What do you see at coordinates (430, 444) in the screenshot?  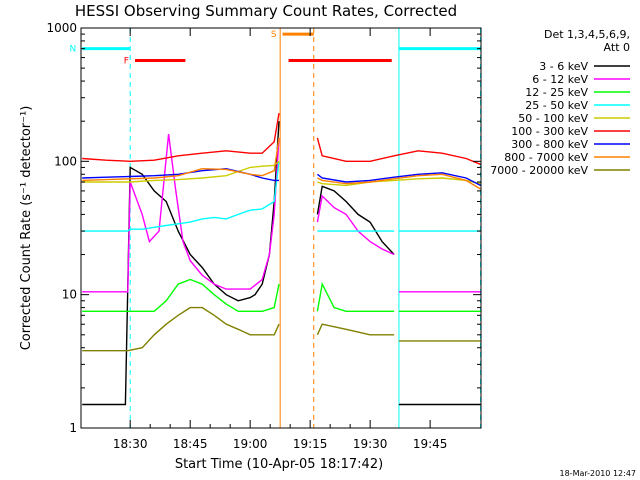 I see `x-tick-label-5: 19:45` at bounding box center [430, 444].